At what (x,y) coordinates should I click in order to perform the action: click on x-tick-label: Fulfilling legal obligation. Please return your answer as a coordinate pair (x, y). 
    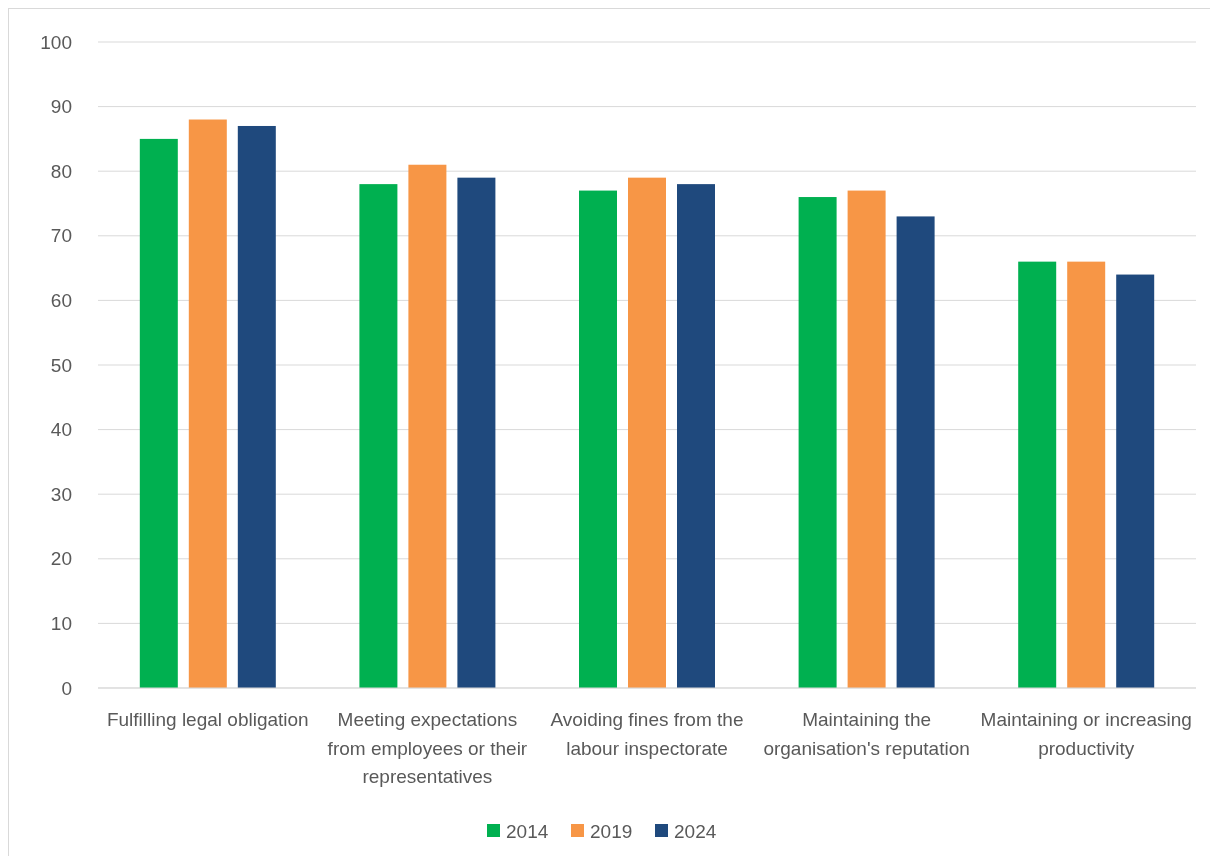
    Looking at the image, I should click on (207, 719).